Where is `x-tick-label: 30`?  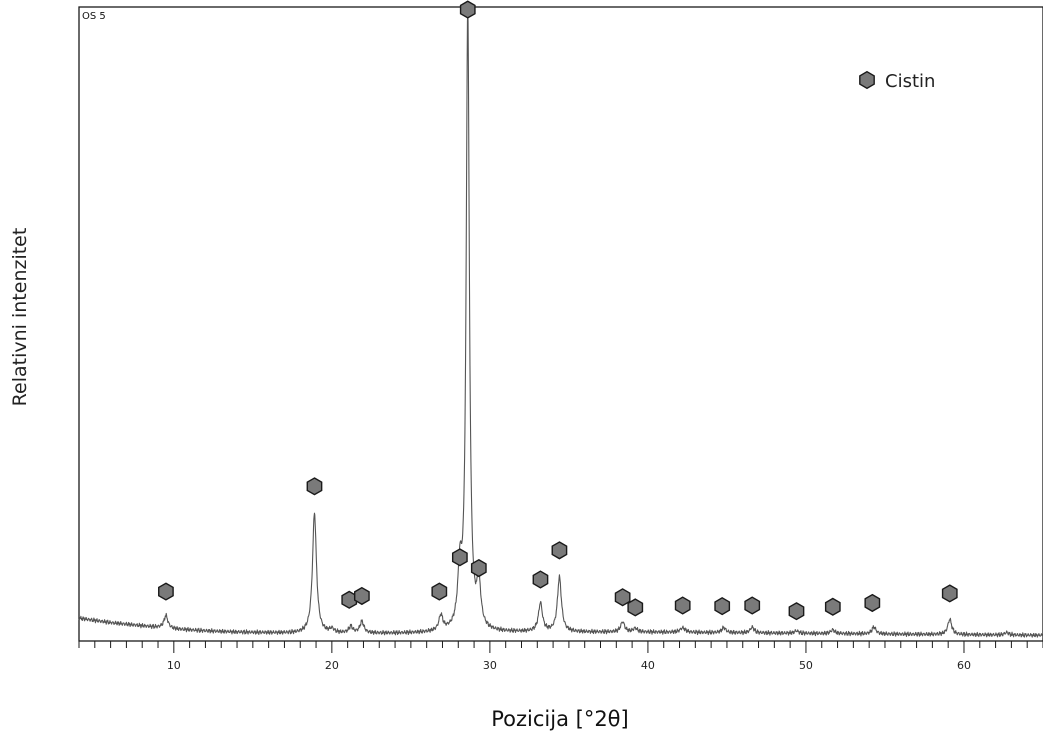
x-tick-label: 30 is located at coordinates (490, 665).